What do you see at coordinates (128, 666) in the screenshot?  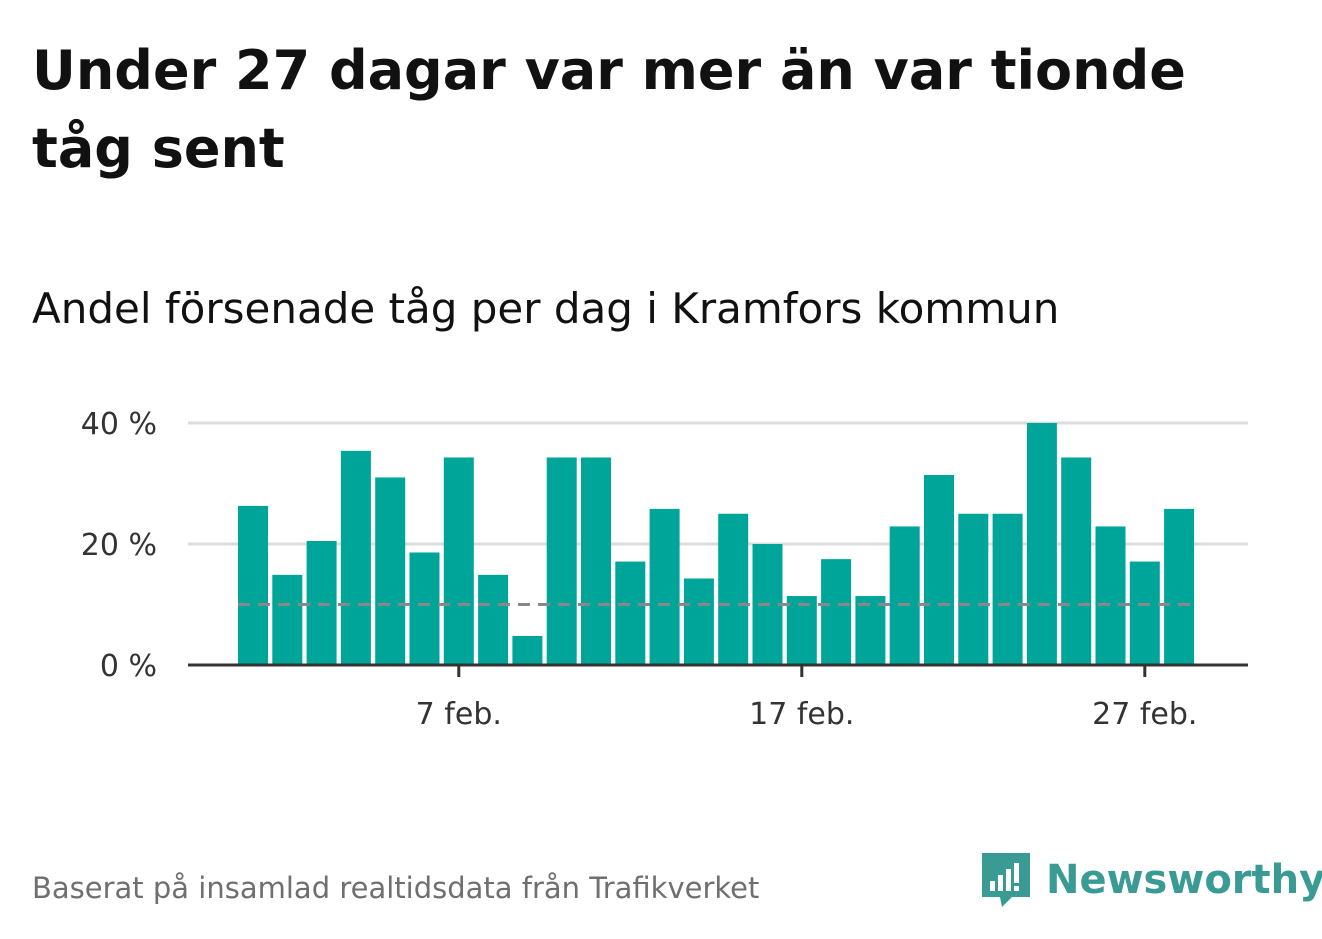 I see `y-tick-label: 0 %` at bounding box center [128, 666].